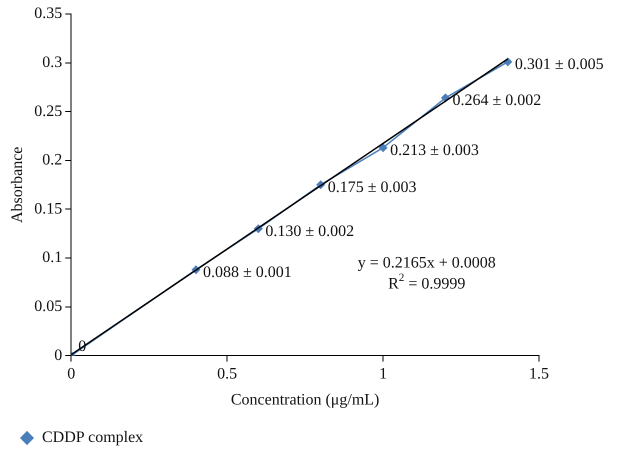 The width and height of the screenshot is (627, 460). I want to click on y-tick-label: 0.15, so click(48, 209).